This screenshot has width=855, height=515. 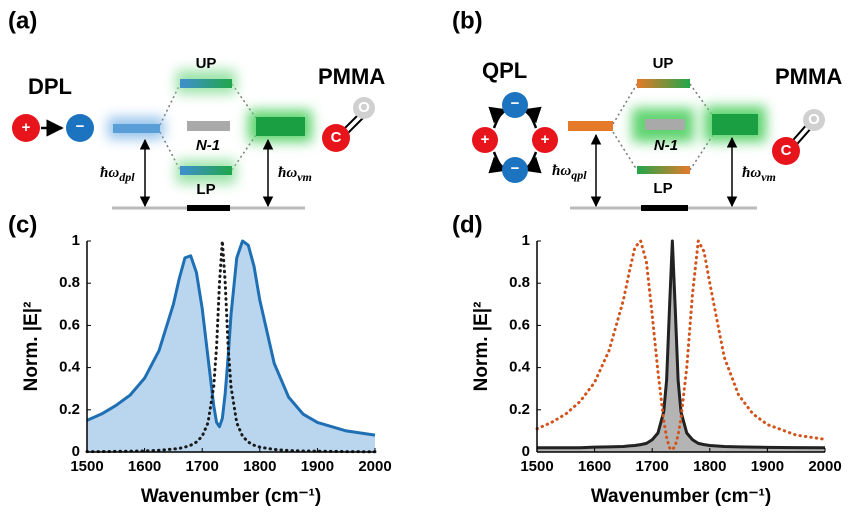 I want to click on coupling-lines, so click(x=663, y=127).